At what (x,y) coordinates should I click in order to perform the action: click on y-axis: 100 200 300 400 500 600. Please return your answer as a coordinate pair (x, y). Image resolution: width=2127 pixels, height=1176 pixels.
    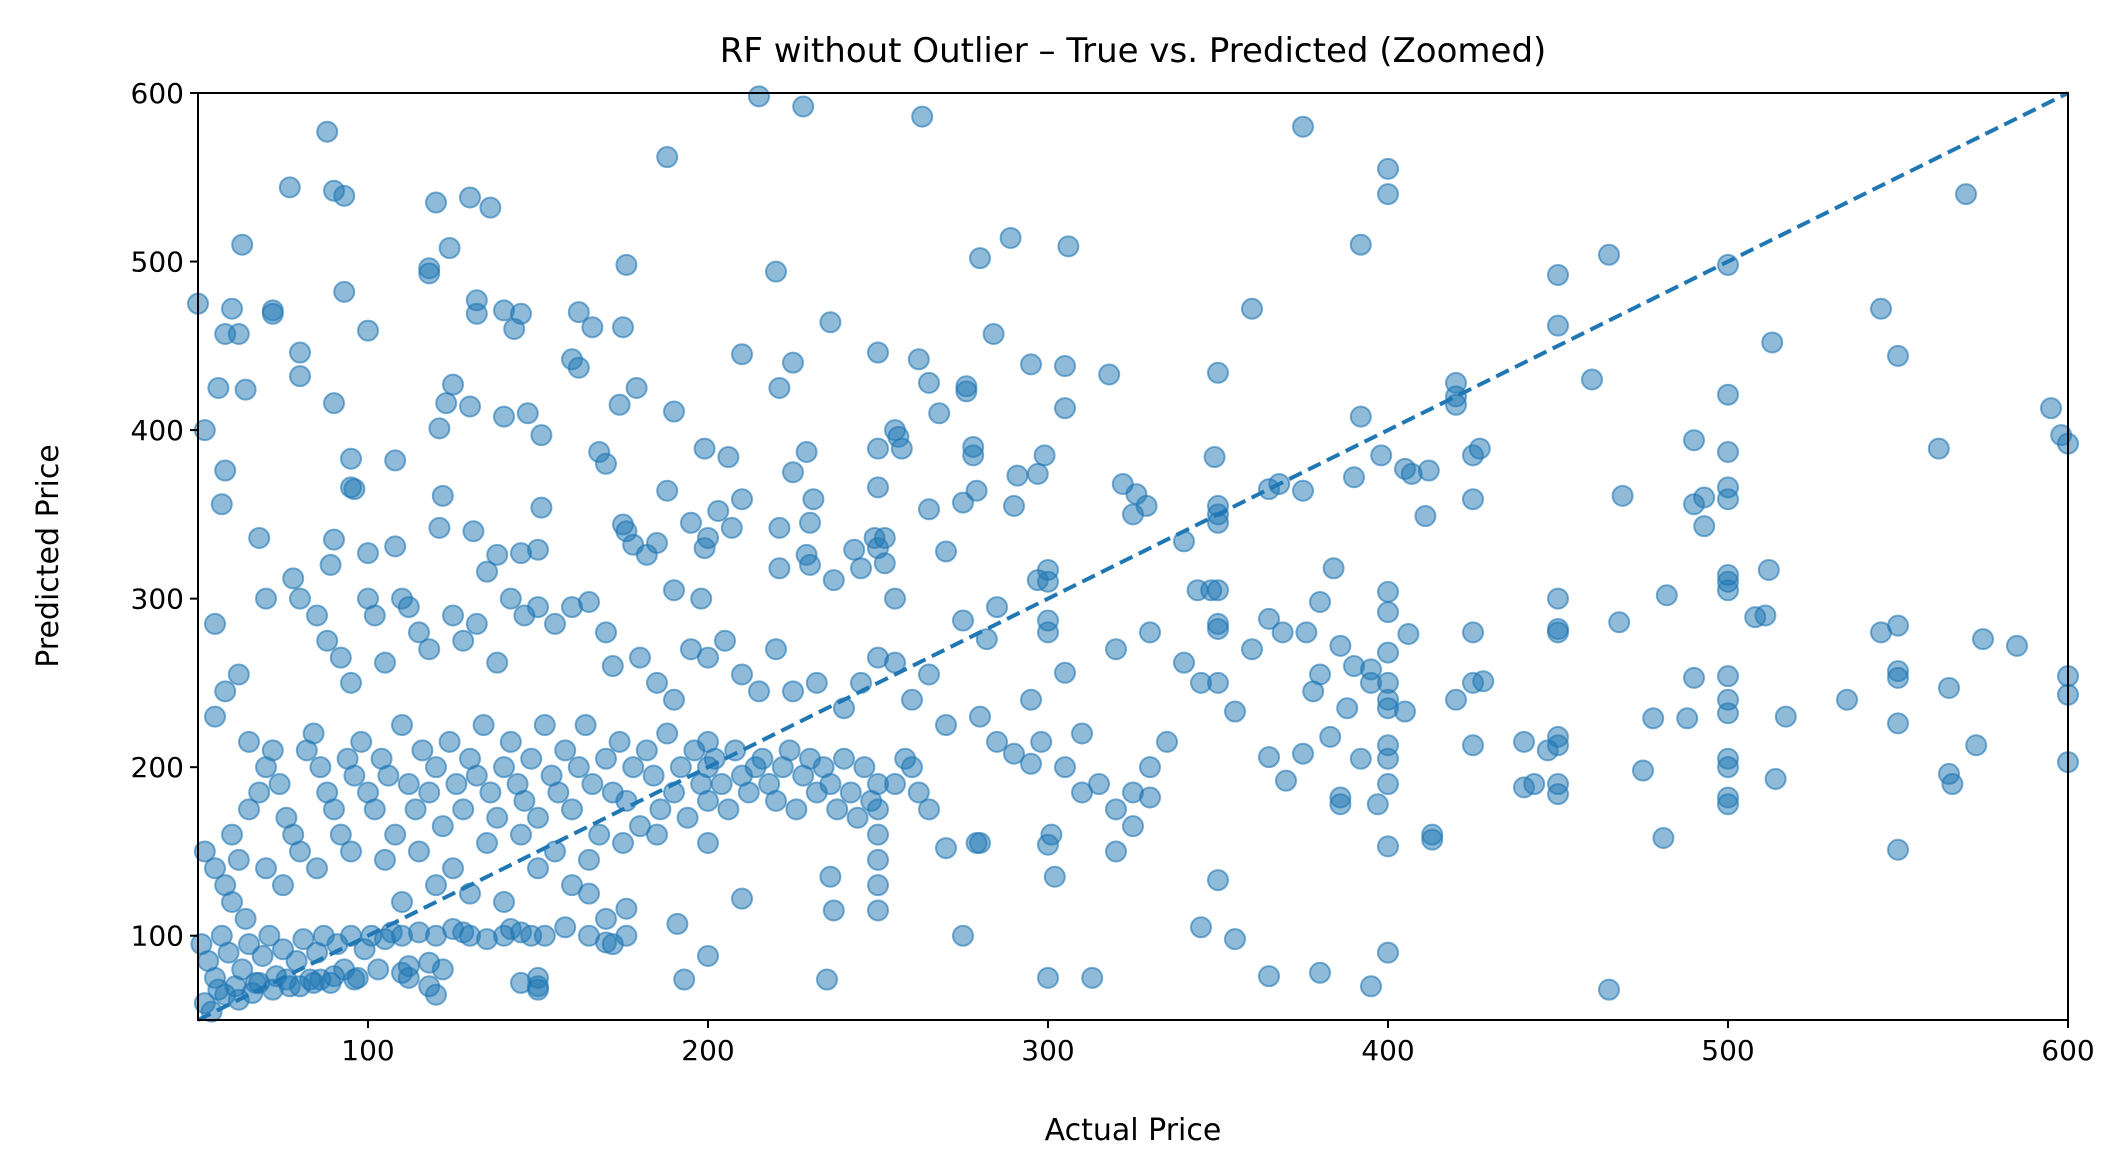
    Looking at the image, I should click on (164, 515).